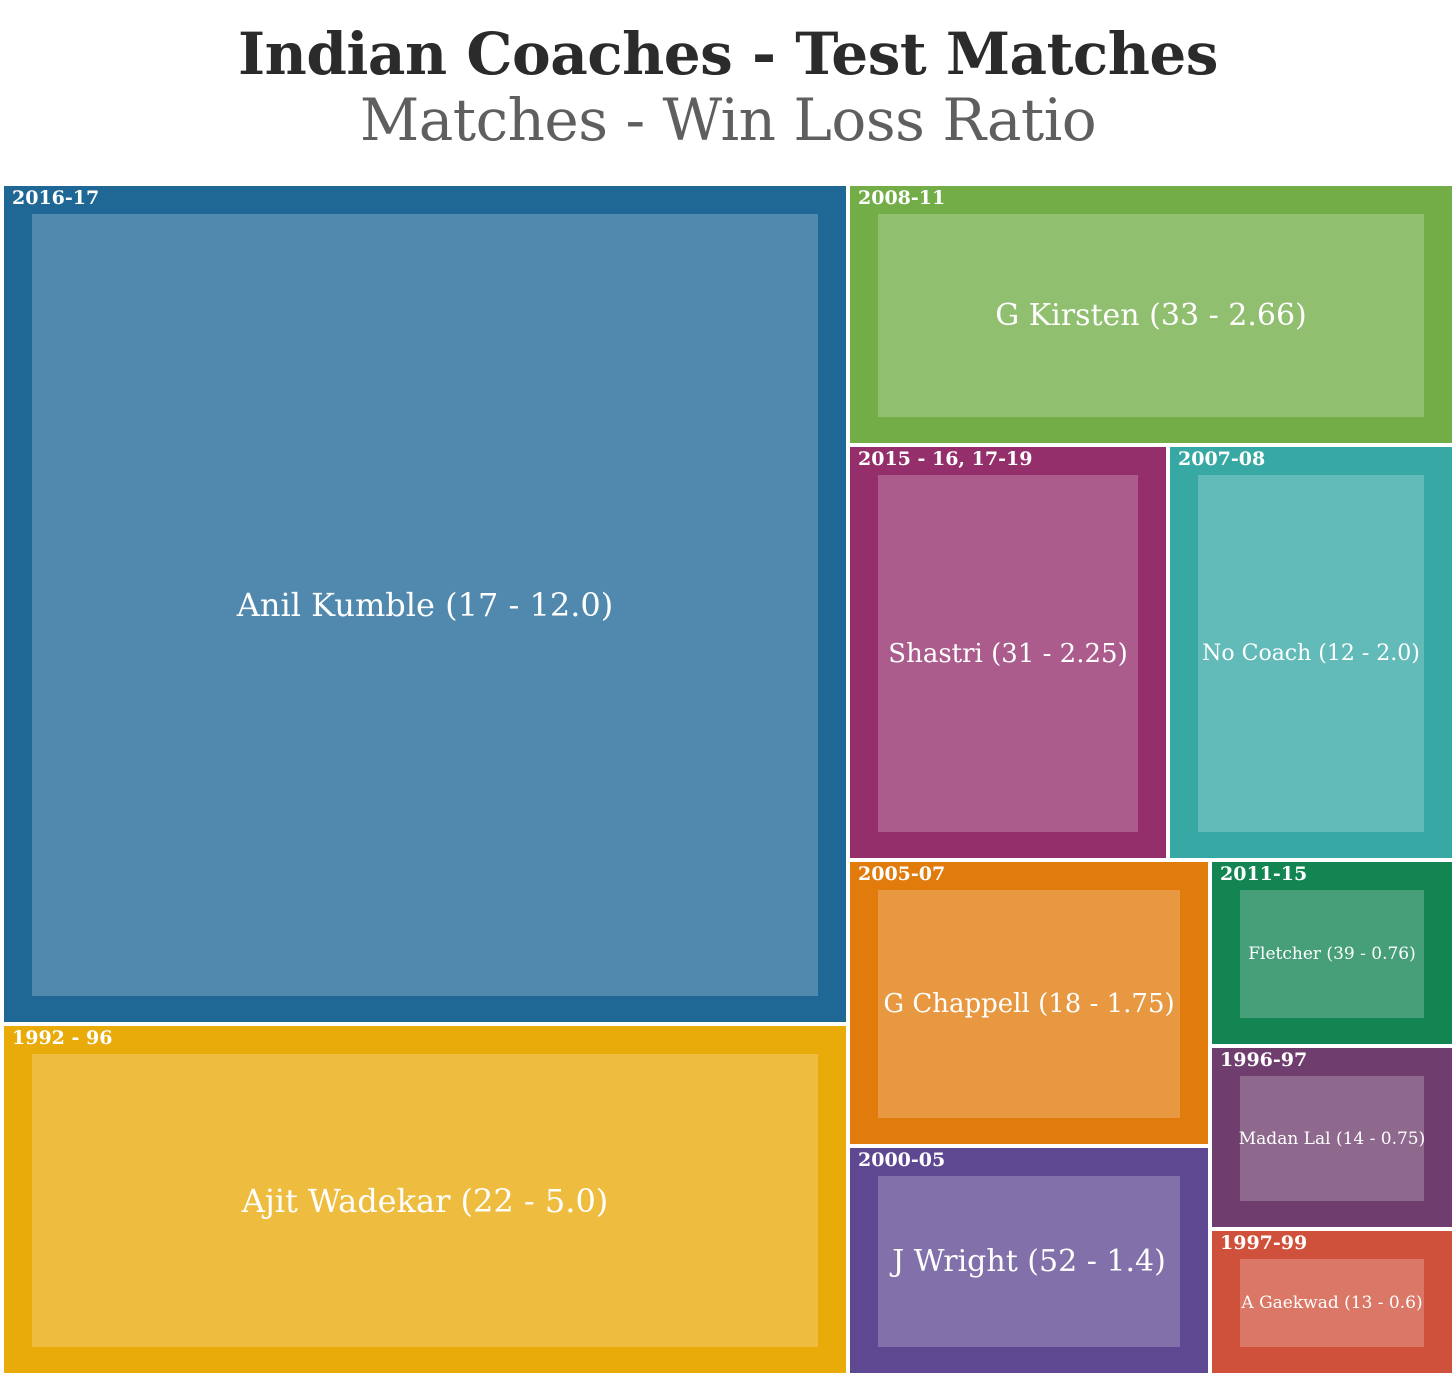 This screenshot has height=1375, width=1456. Describe the element at coordinates (56, 198) in the screenshot. I see `treemap-period-label: 2016-17` at that location.